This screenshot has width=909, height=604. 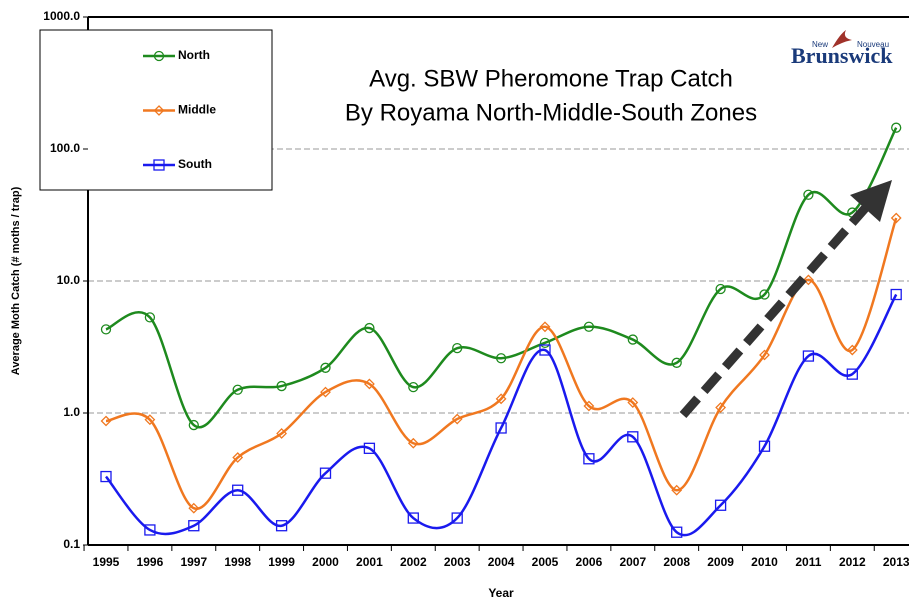 I want to click on x-tick-label: 2004, so click(x=501, y=562).